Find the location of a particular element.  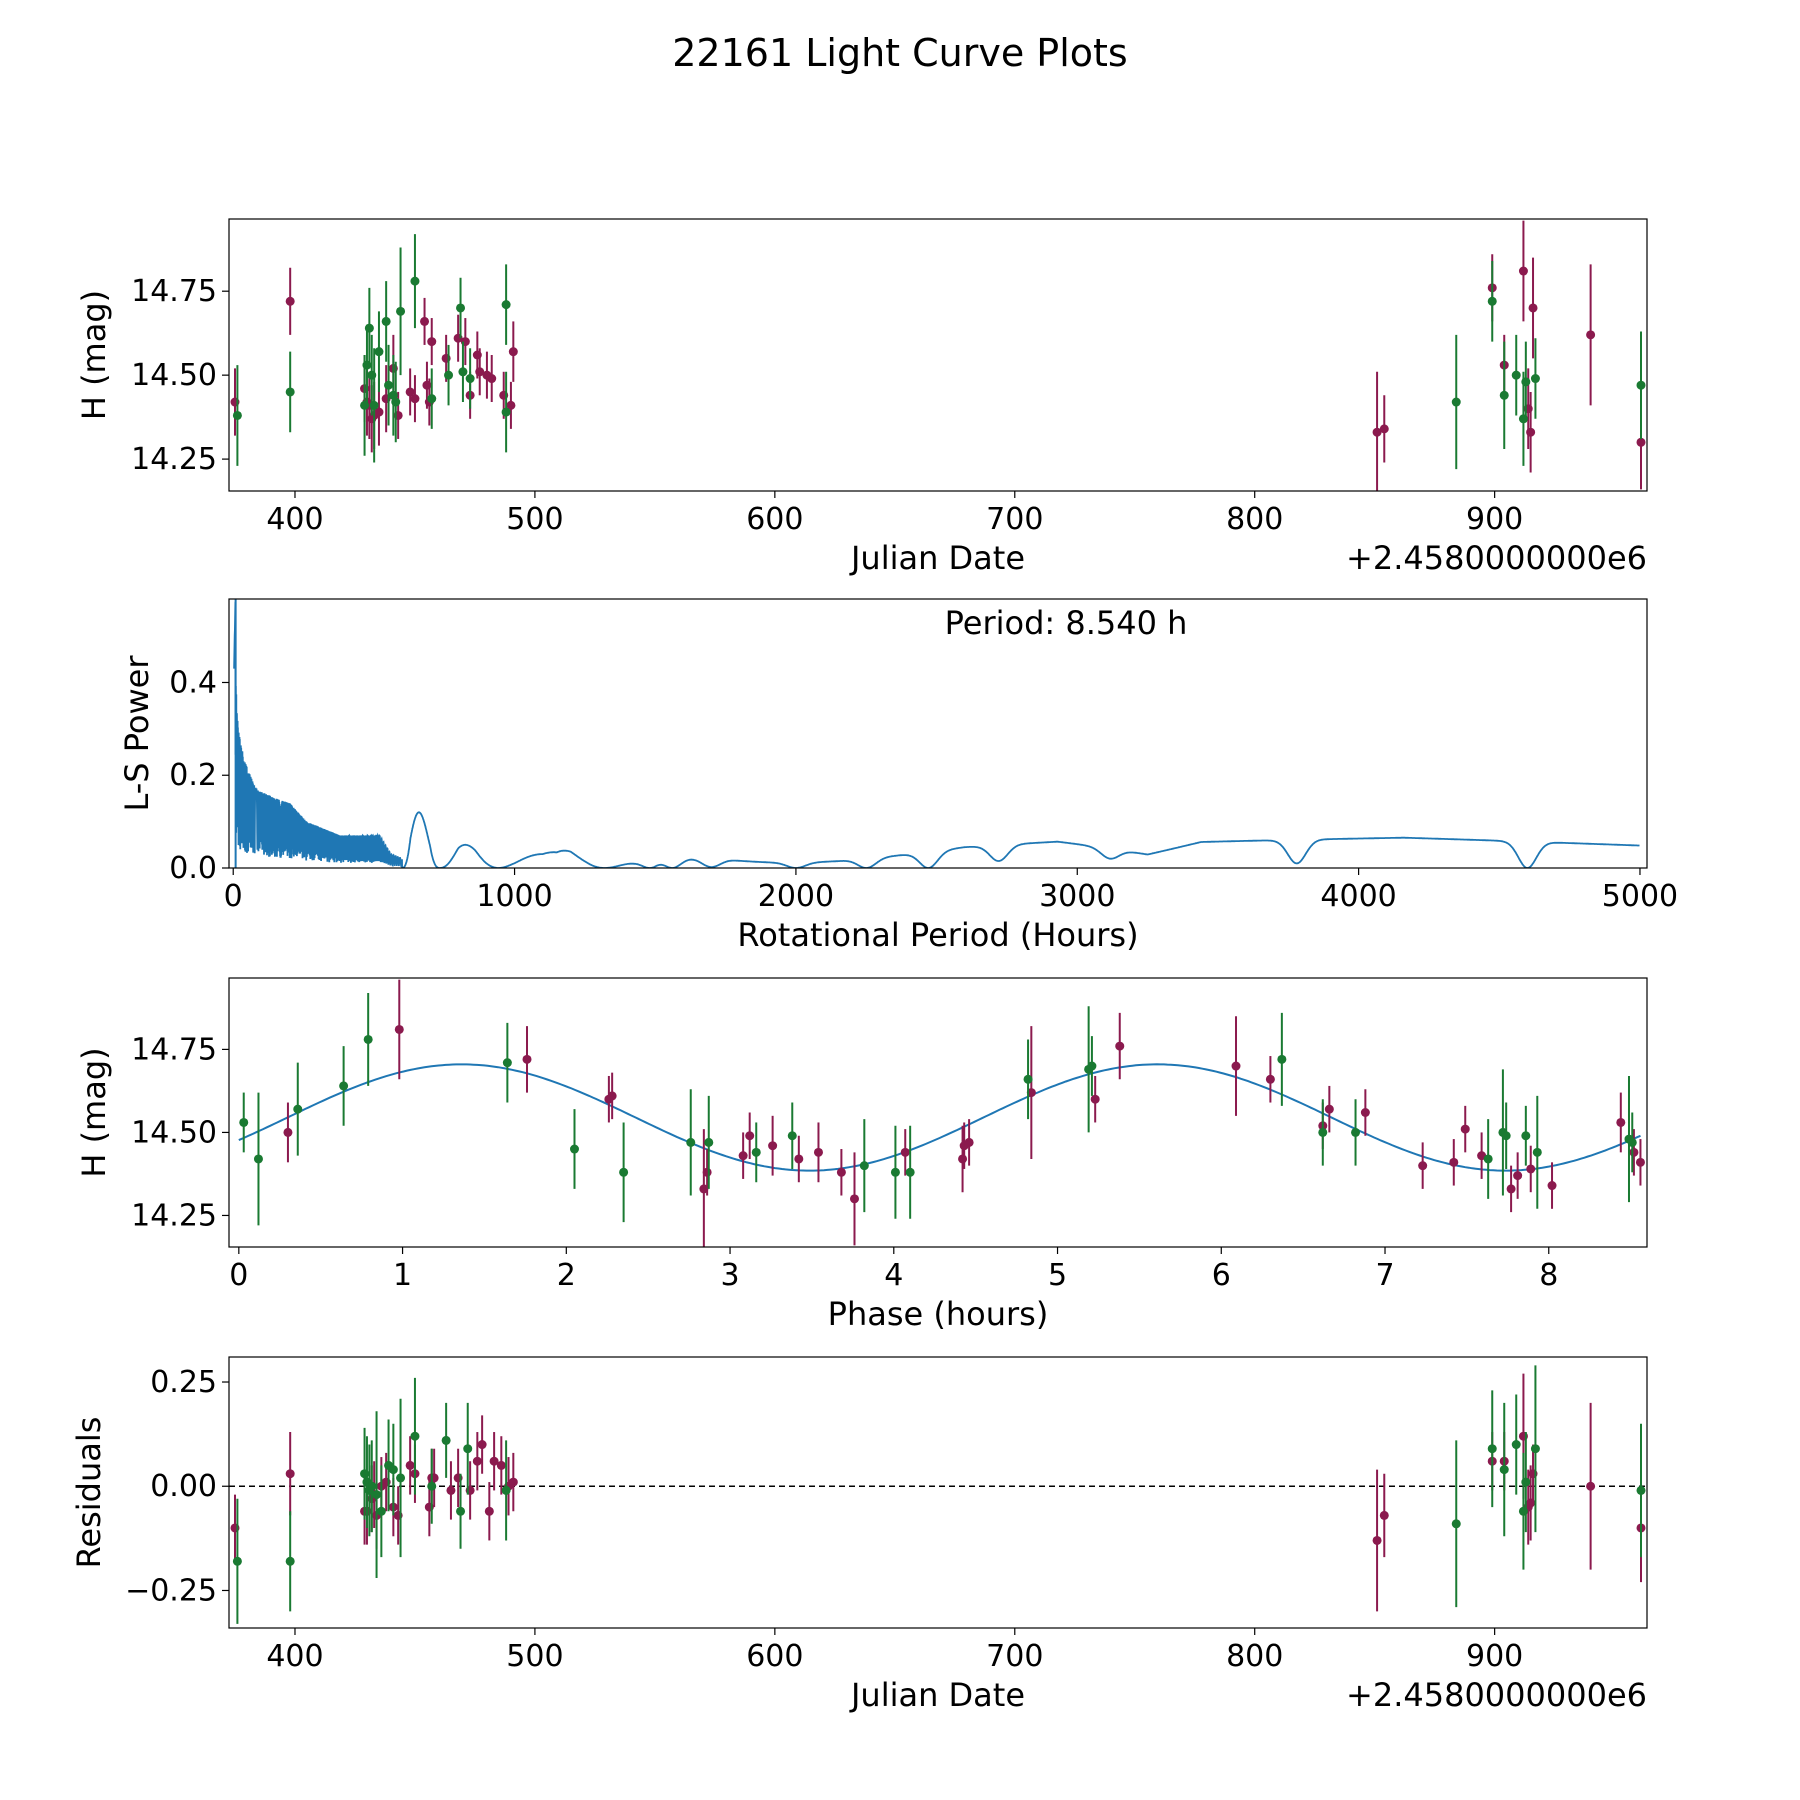

x-tick-label: 3 is located at coordinates (730, 1275).